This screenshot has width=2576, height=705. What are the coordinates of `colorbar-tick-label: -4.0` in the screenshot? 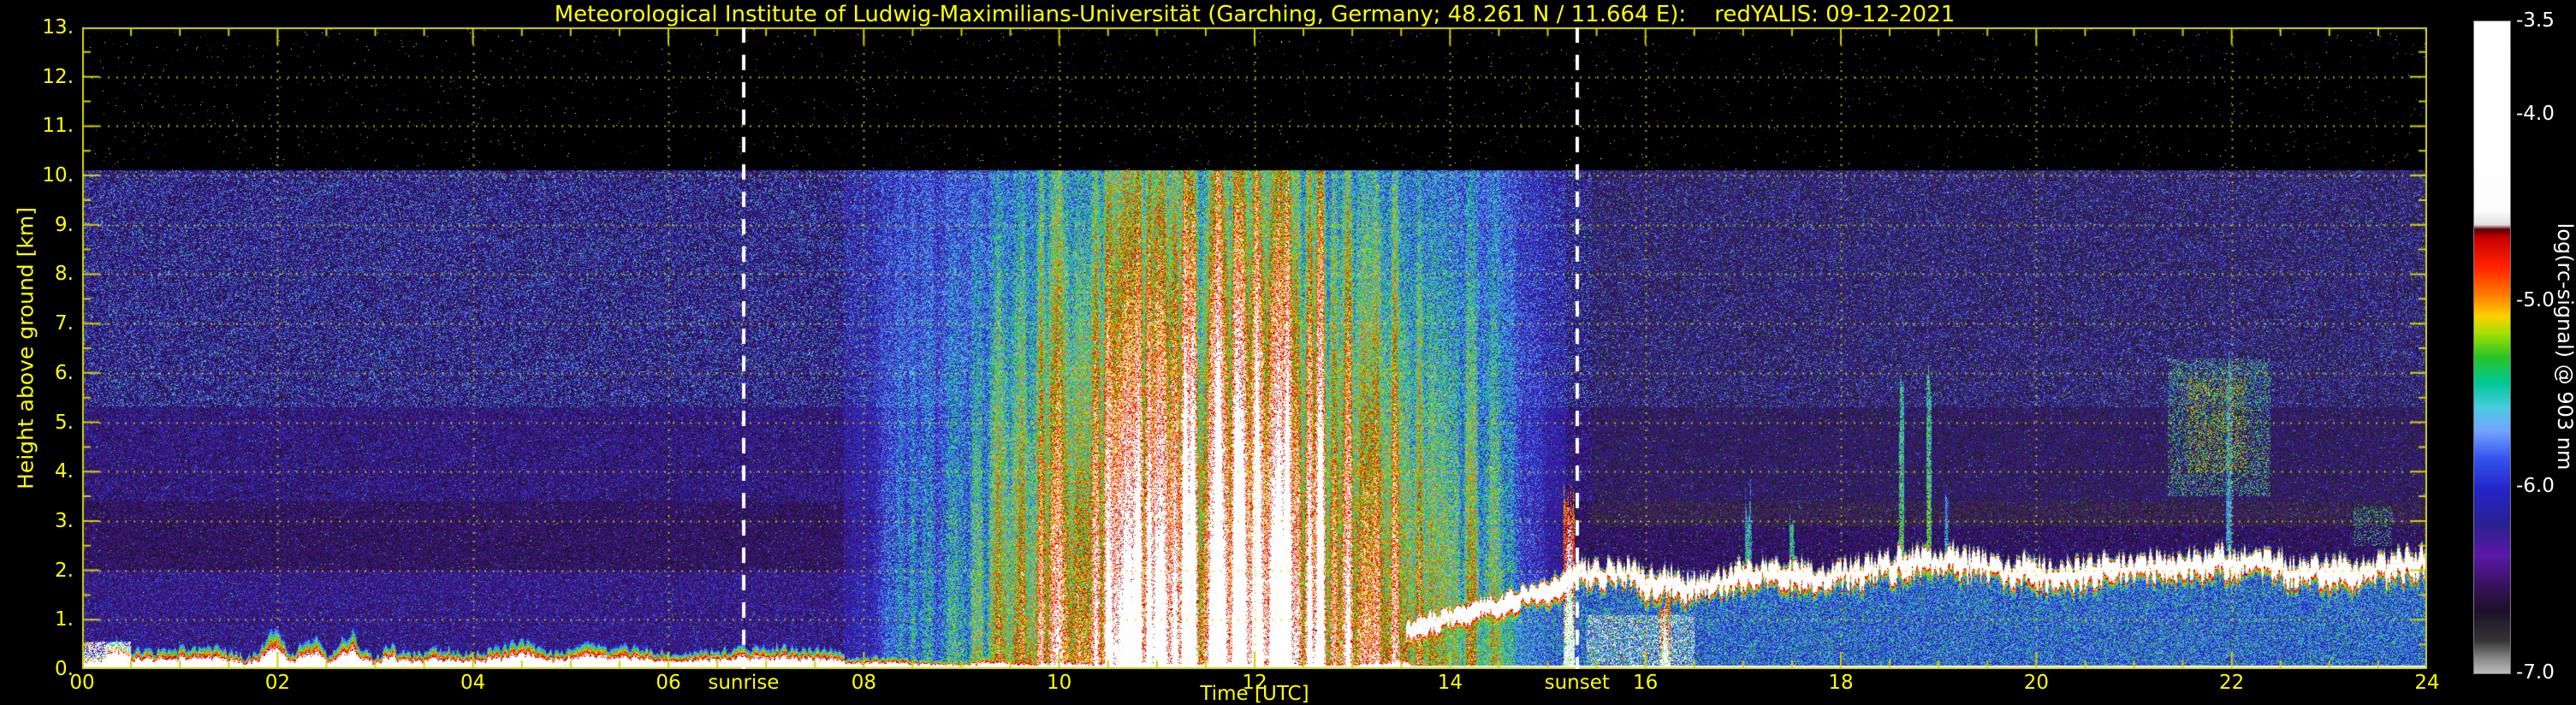 It's located at (2535, 113).